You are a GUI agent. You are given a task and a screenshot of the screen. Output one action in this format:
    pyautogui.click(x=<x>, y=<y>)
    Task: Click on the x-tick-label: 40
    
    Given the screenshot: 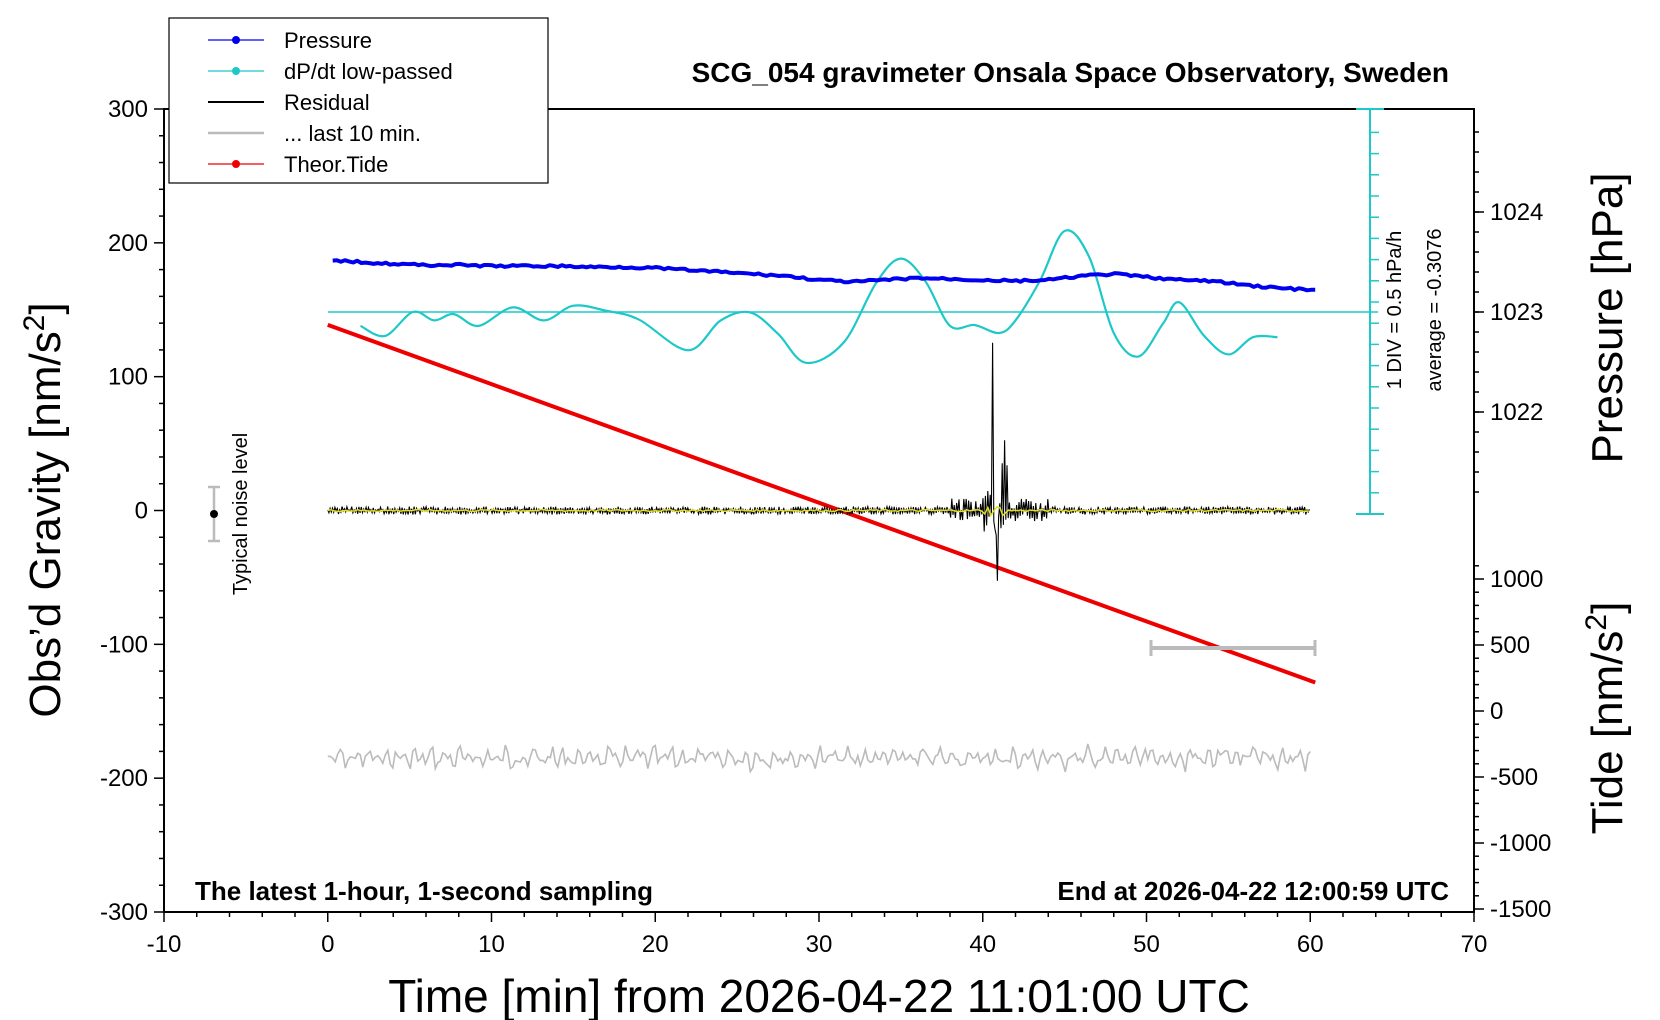 What is the action you would take?
    pyautogui.click(x=982, y=944)
    